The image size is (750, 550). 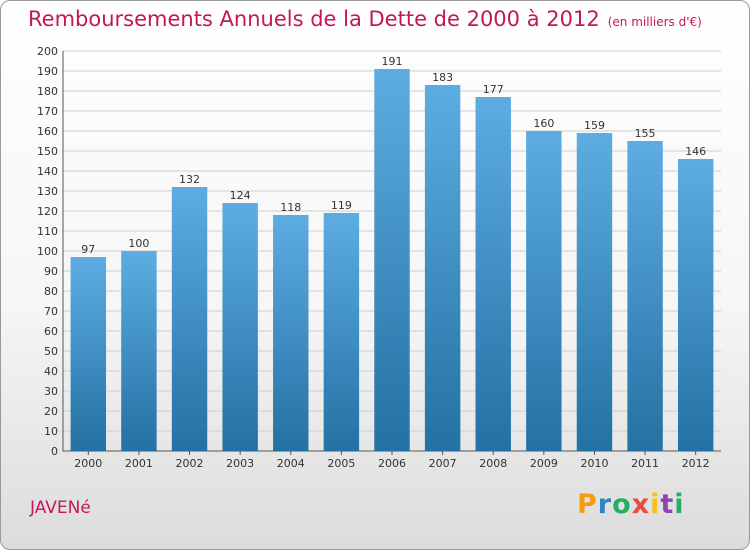 What do you see at coordinates (47, 231) in the screenshot?
I see `y-tick-label: 110` at bounding box center [47, 231].